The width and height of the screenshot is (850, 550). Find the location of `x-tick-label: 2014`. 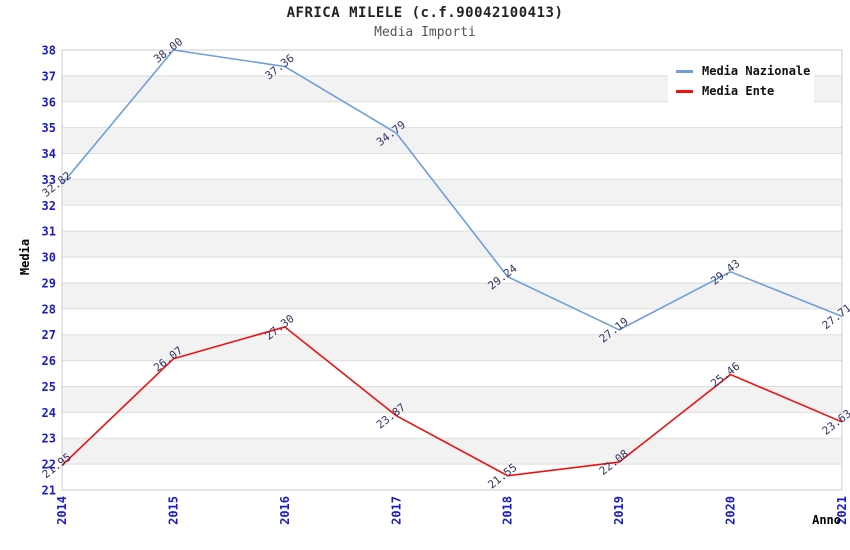

x-tick-label: 2014 is located at coordinates (62, 510).